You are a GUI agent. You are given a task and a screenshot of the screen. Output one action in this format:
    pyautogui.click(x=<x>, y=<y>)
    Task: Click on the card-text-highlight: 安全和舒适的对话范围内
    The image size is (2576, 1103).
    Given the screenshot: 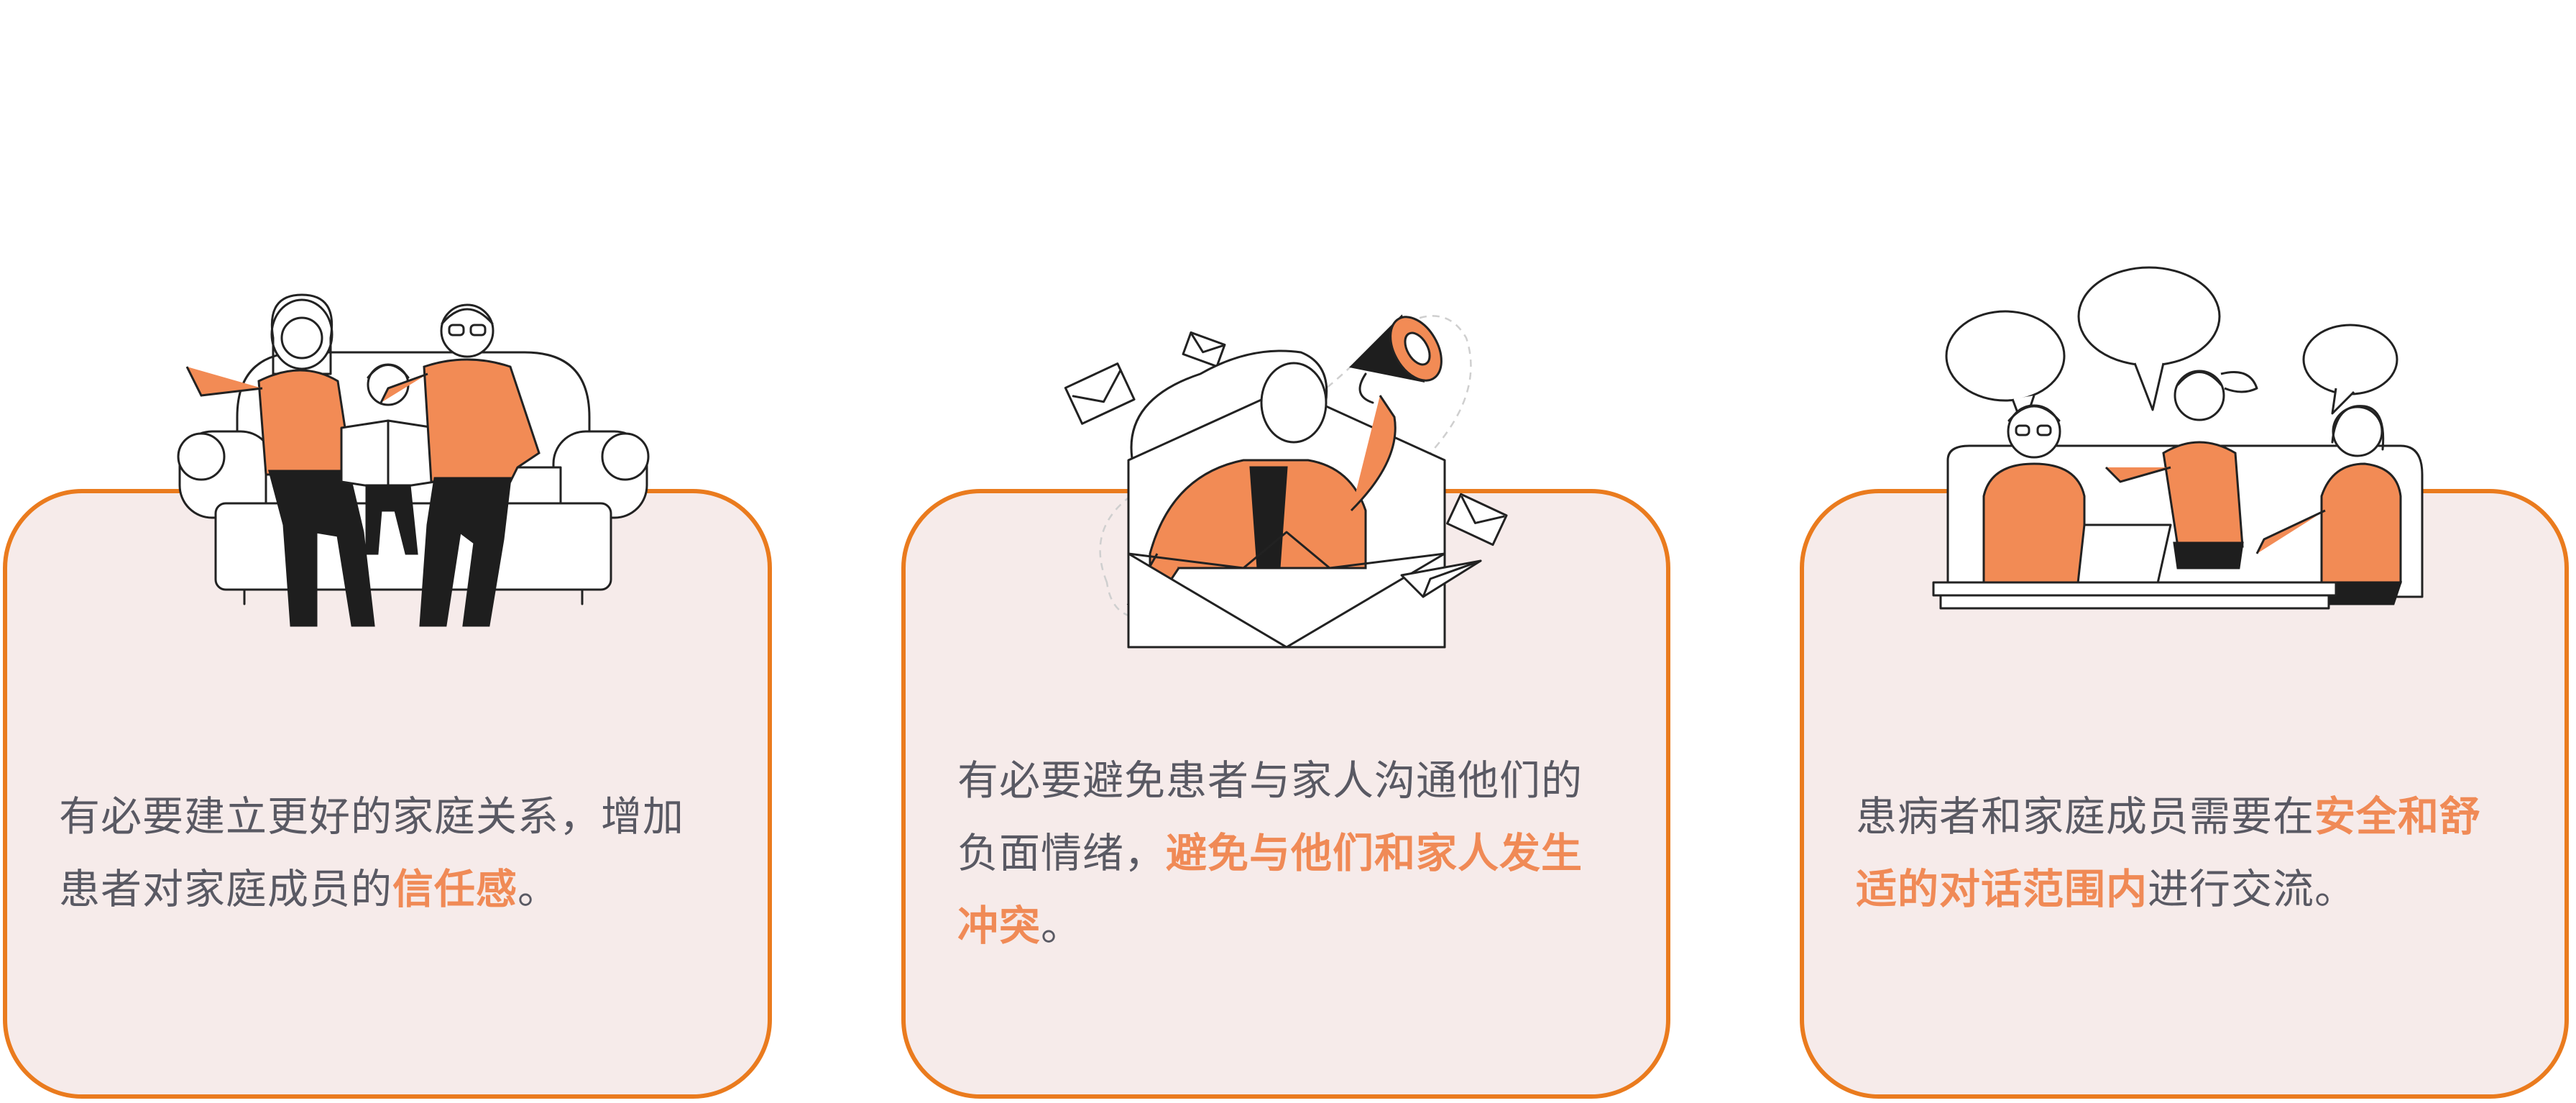 What is the action you would take?
    pyautogui.click(x=2168, y=853)
    